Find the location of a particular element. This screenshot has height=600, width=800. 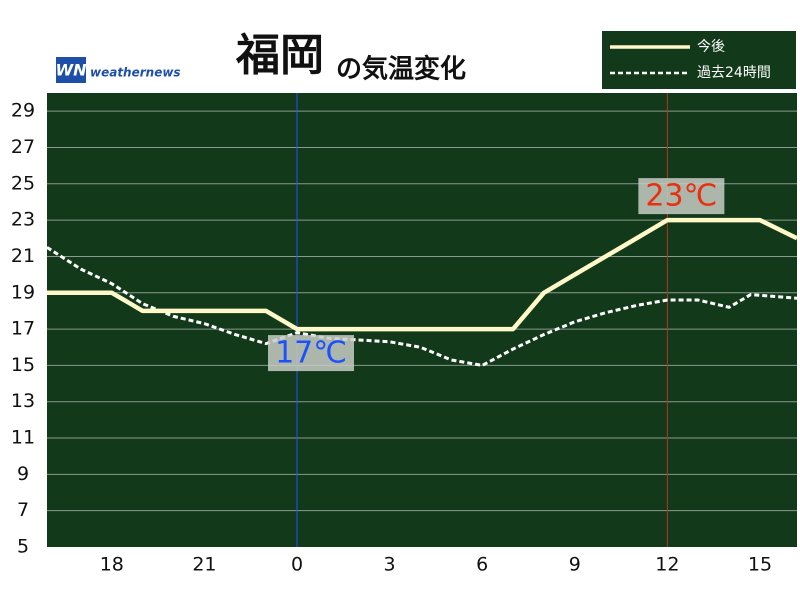

logo-text: WN is located at coordinates (71, 70).